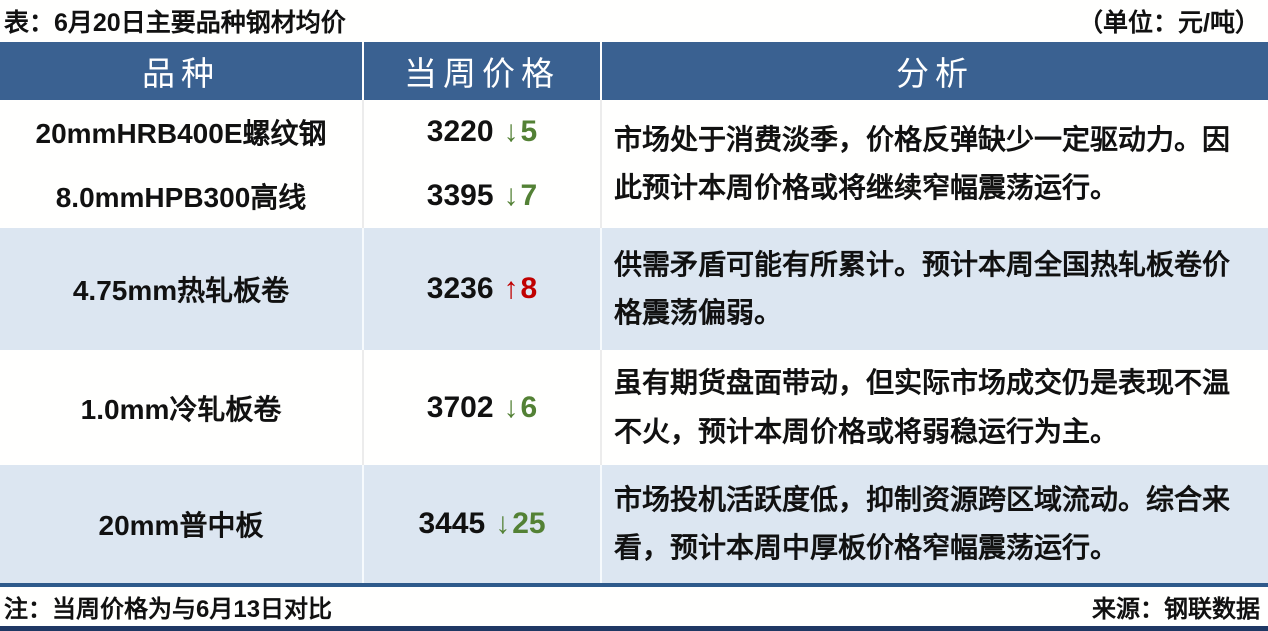  I want to click on price-change: ↓7, so click(521, 196).